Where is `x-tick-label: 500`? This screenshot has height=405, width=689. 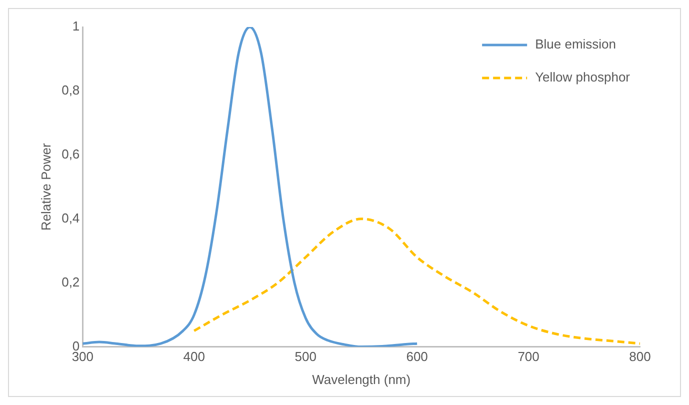
x-tick-label: 500 is located at coordinates (305, 356).